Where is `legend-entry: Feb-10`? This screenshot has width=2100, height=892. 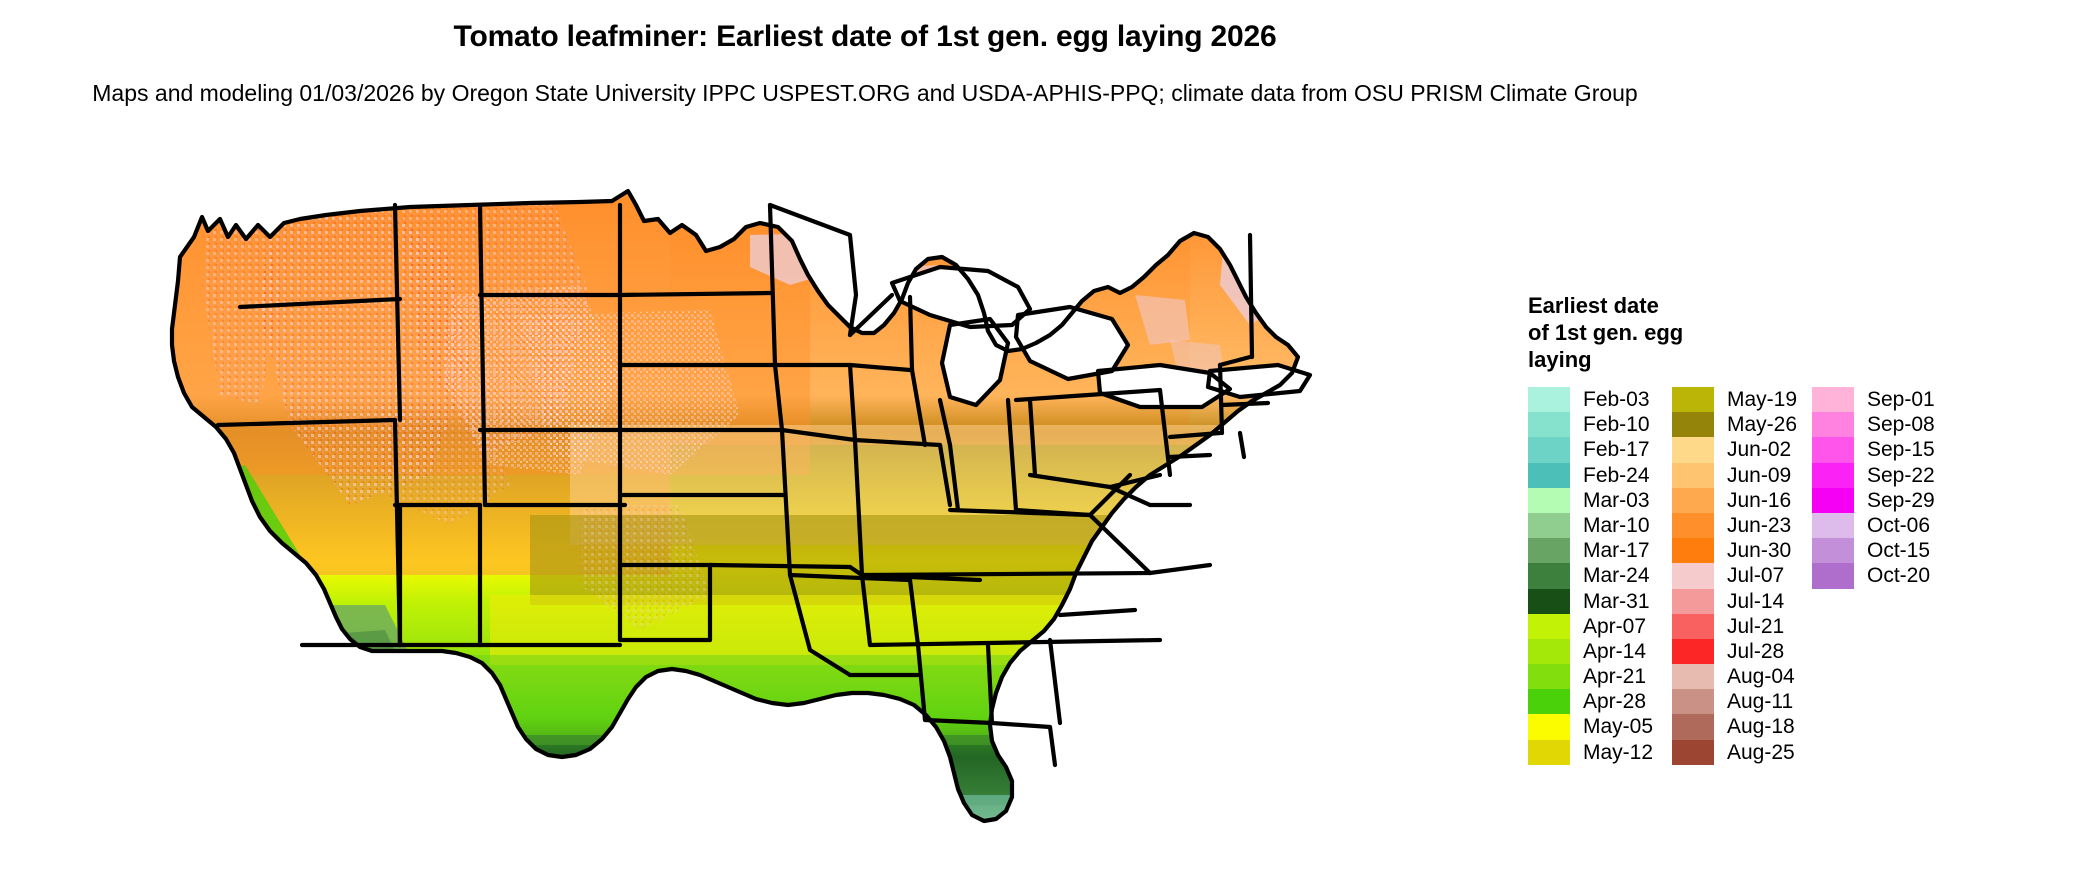 legend-entry: Feb-10 is located at coordinates (1600, 425).